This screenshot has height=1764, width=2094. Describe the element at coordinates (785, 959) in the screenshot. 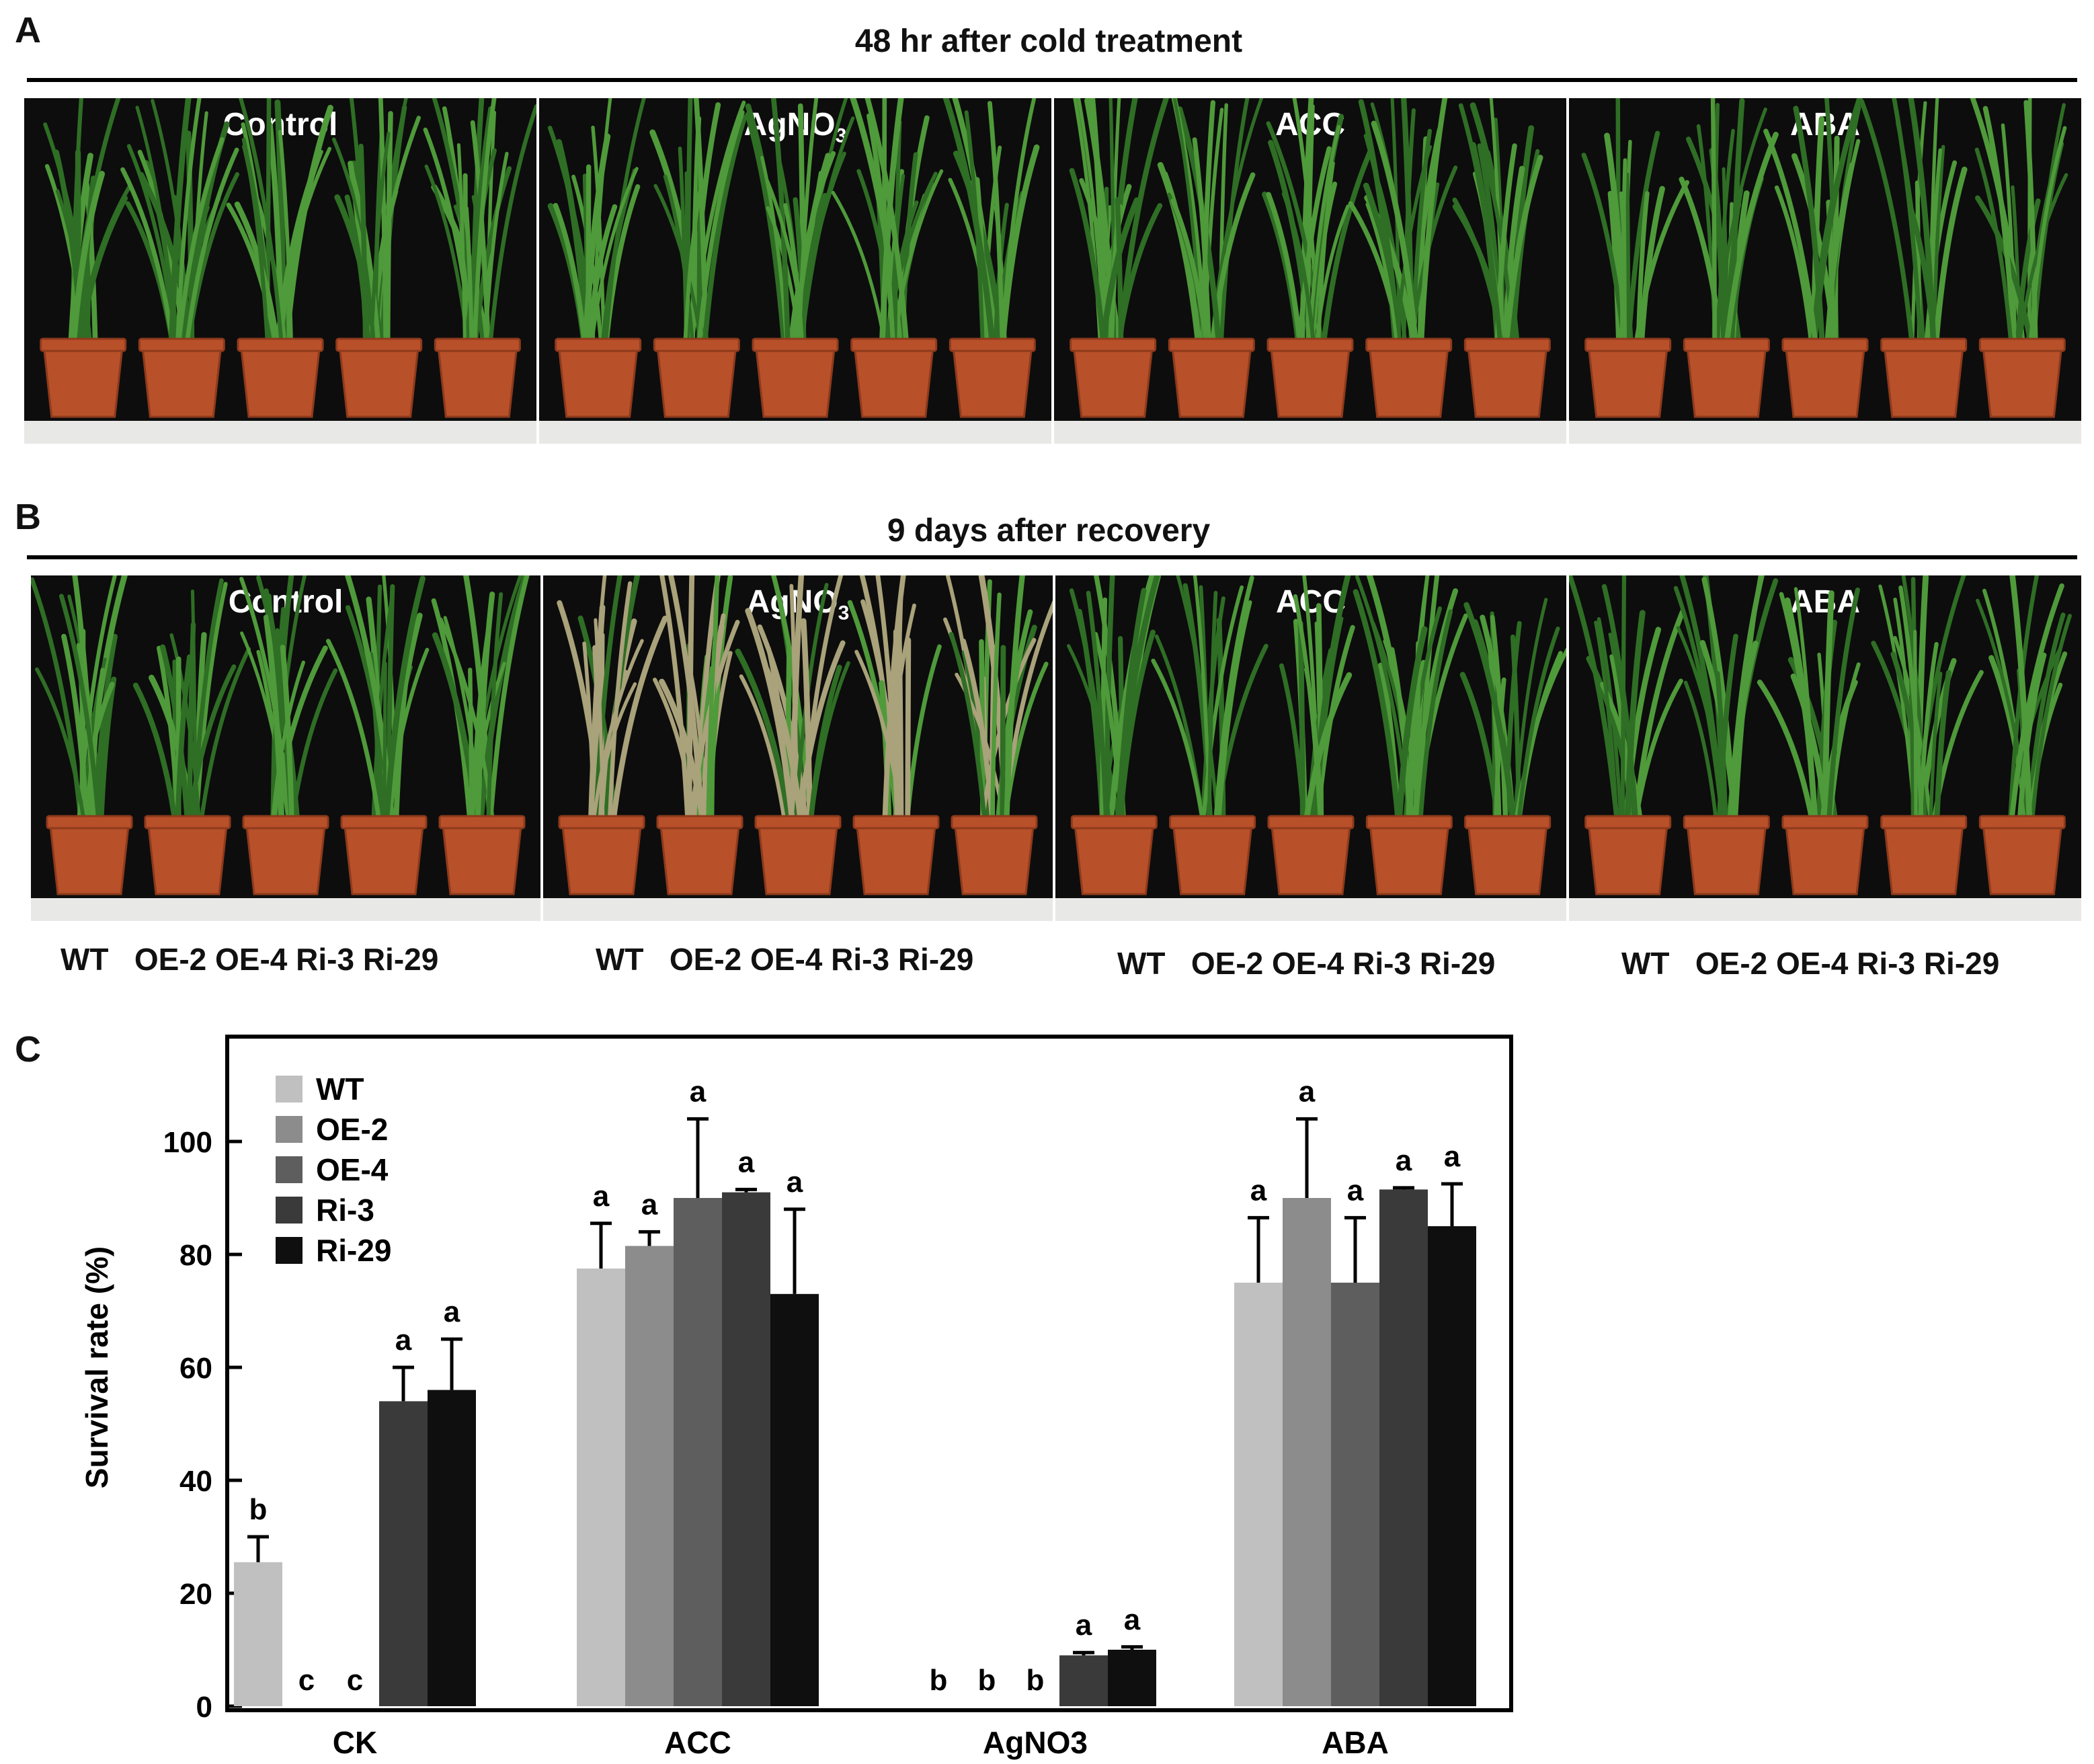

I see `genotype-labels-2: WT OE-2 OE-4 Ri-3 Ri-29` at that location.